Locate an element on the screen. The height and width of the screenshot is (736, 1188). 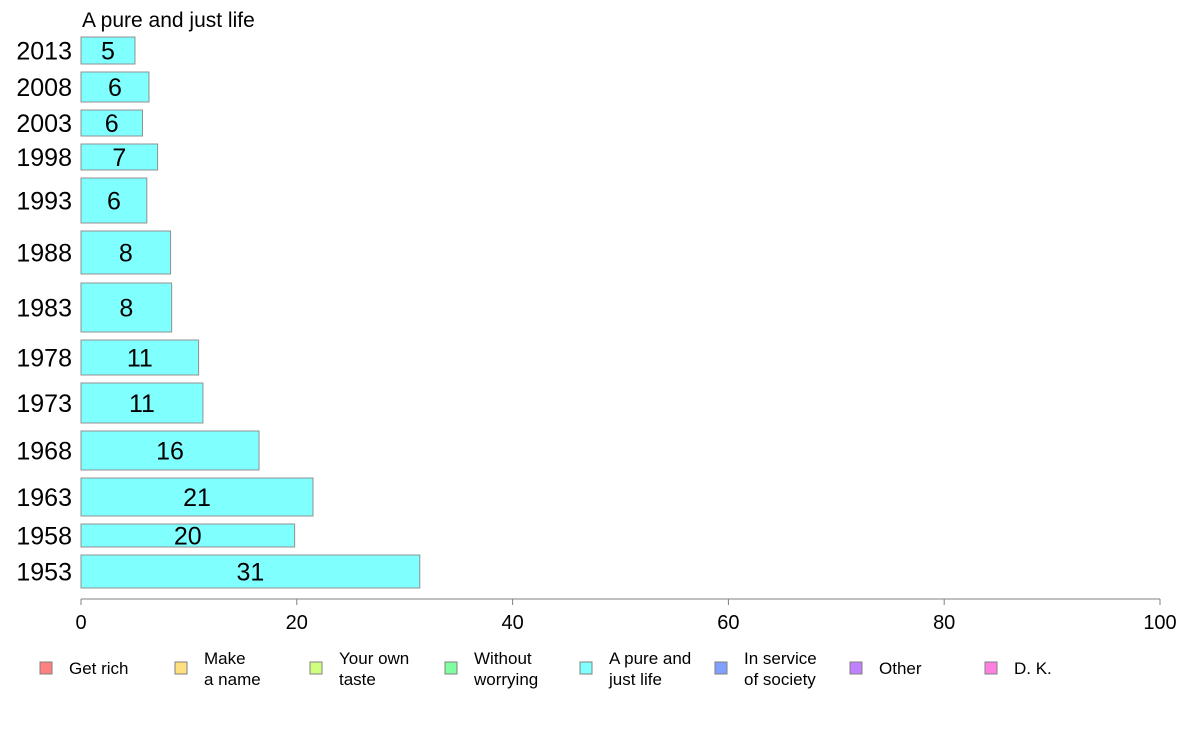
bar-1963 is located at coordinates (197, 497).